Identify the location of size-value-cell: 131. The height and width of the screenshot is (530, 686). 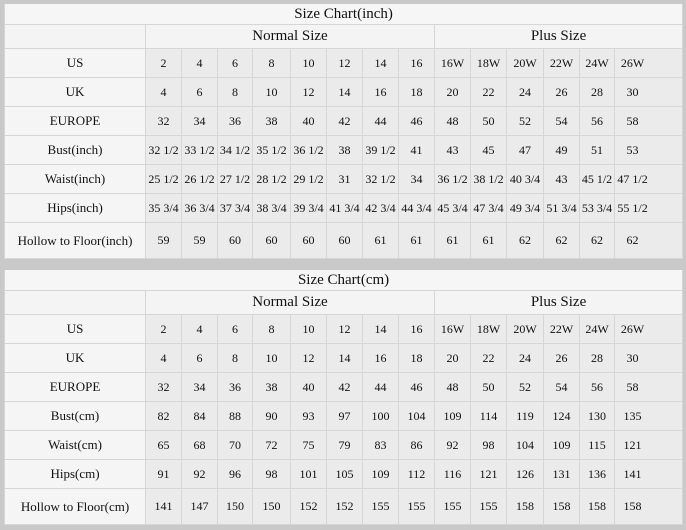
(561, 474).